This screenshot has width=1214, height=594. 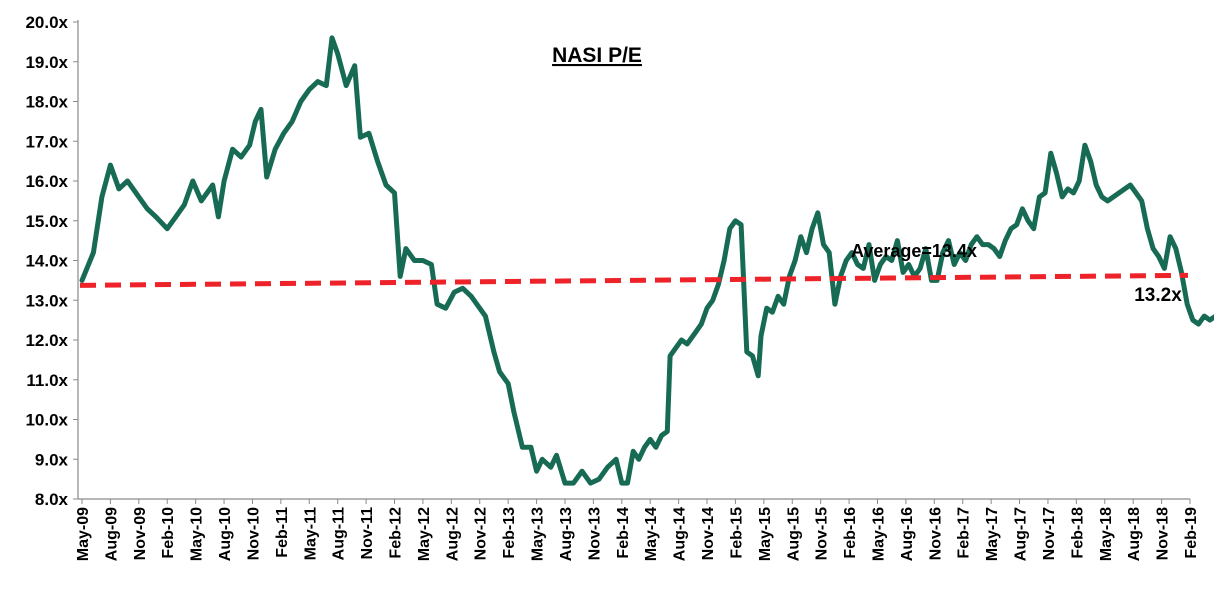 What do you see at coordinates (1134, 534) in the screenshot?
I see `x-tick-label: Aug-18` at bounding box center [1134, 534].